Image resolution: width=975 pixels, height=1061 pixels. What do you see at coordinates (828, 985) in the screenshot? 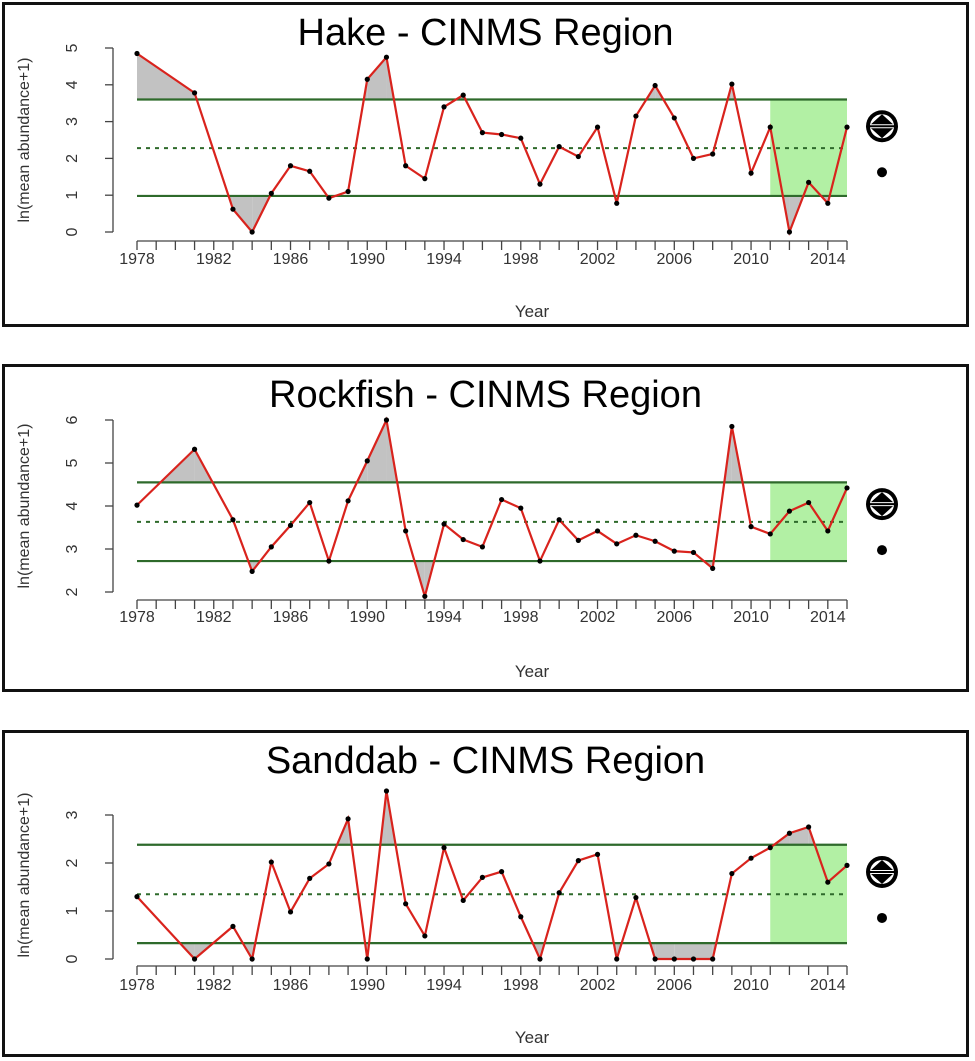
I see `sanddab-x-tick-label: 2014` at bounding box center [828, 985].